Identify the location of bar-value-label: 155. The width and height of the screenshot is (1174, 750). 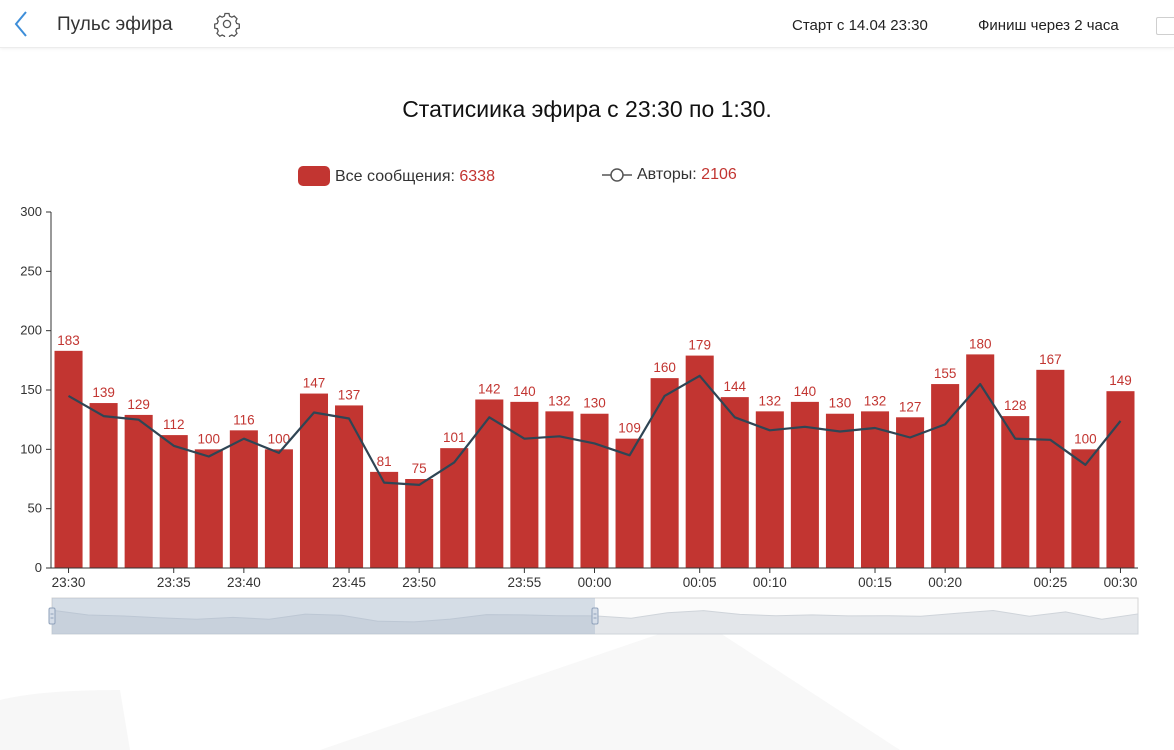
(945, 373).